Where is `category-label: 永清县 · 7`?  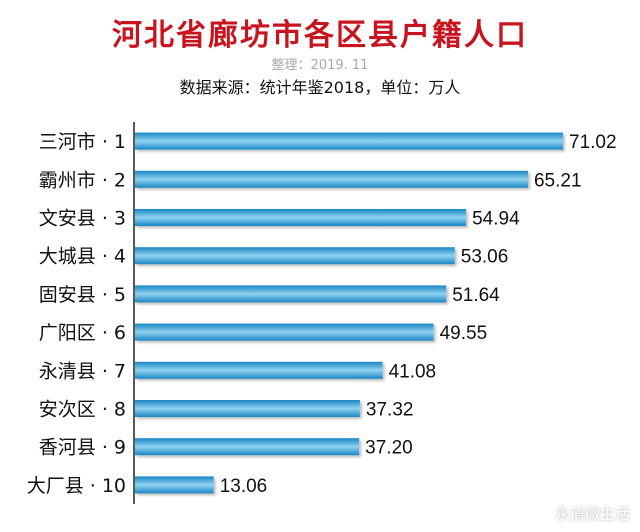
category-label: 永清县 · 7 is located at coordinates (82, 371).